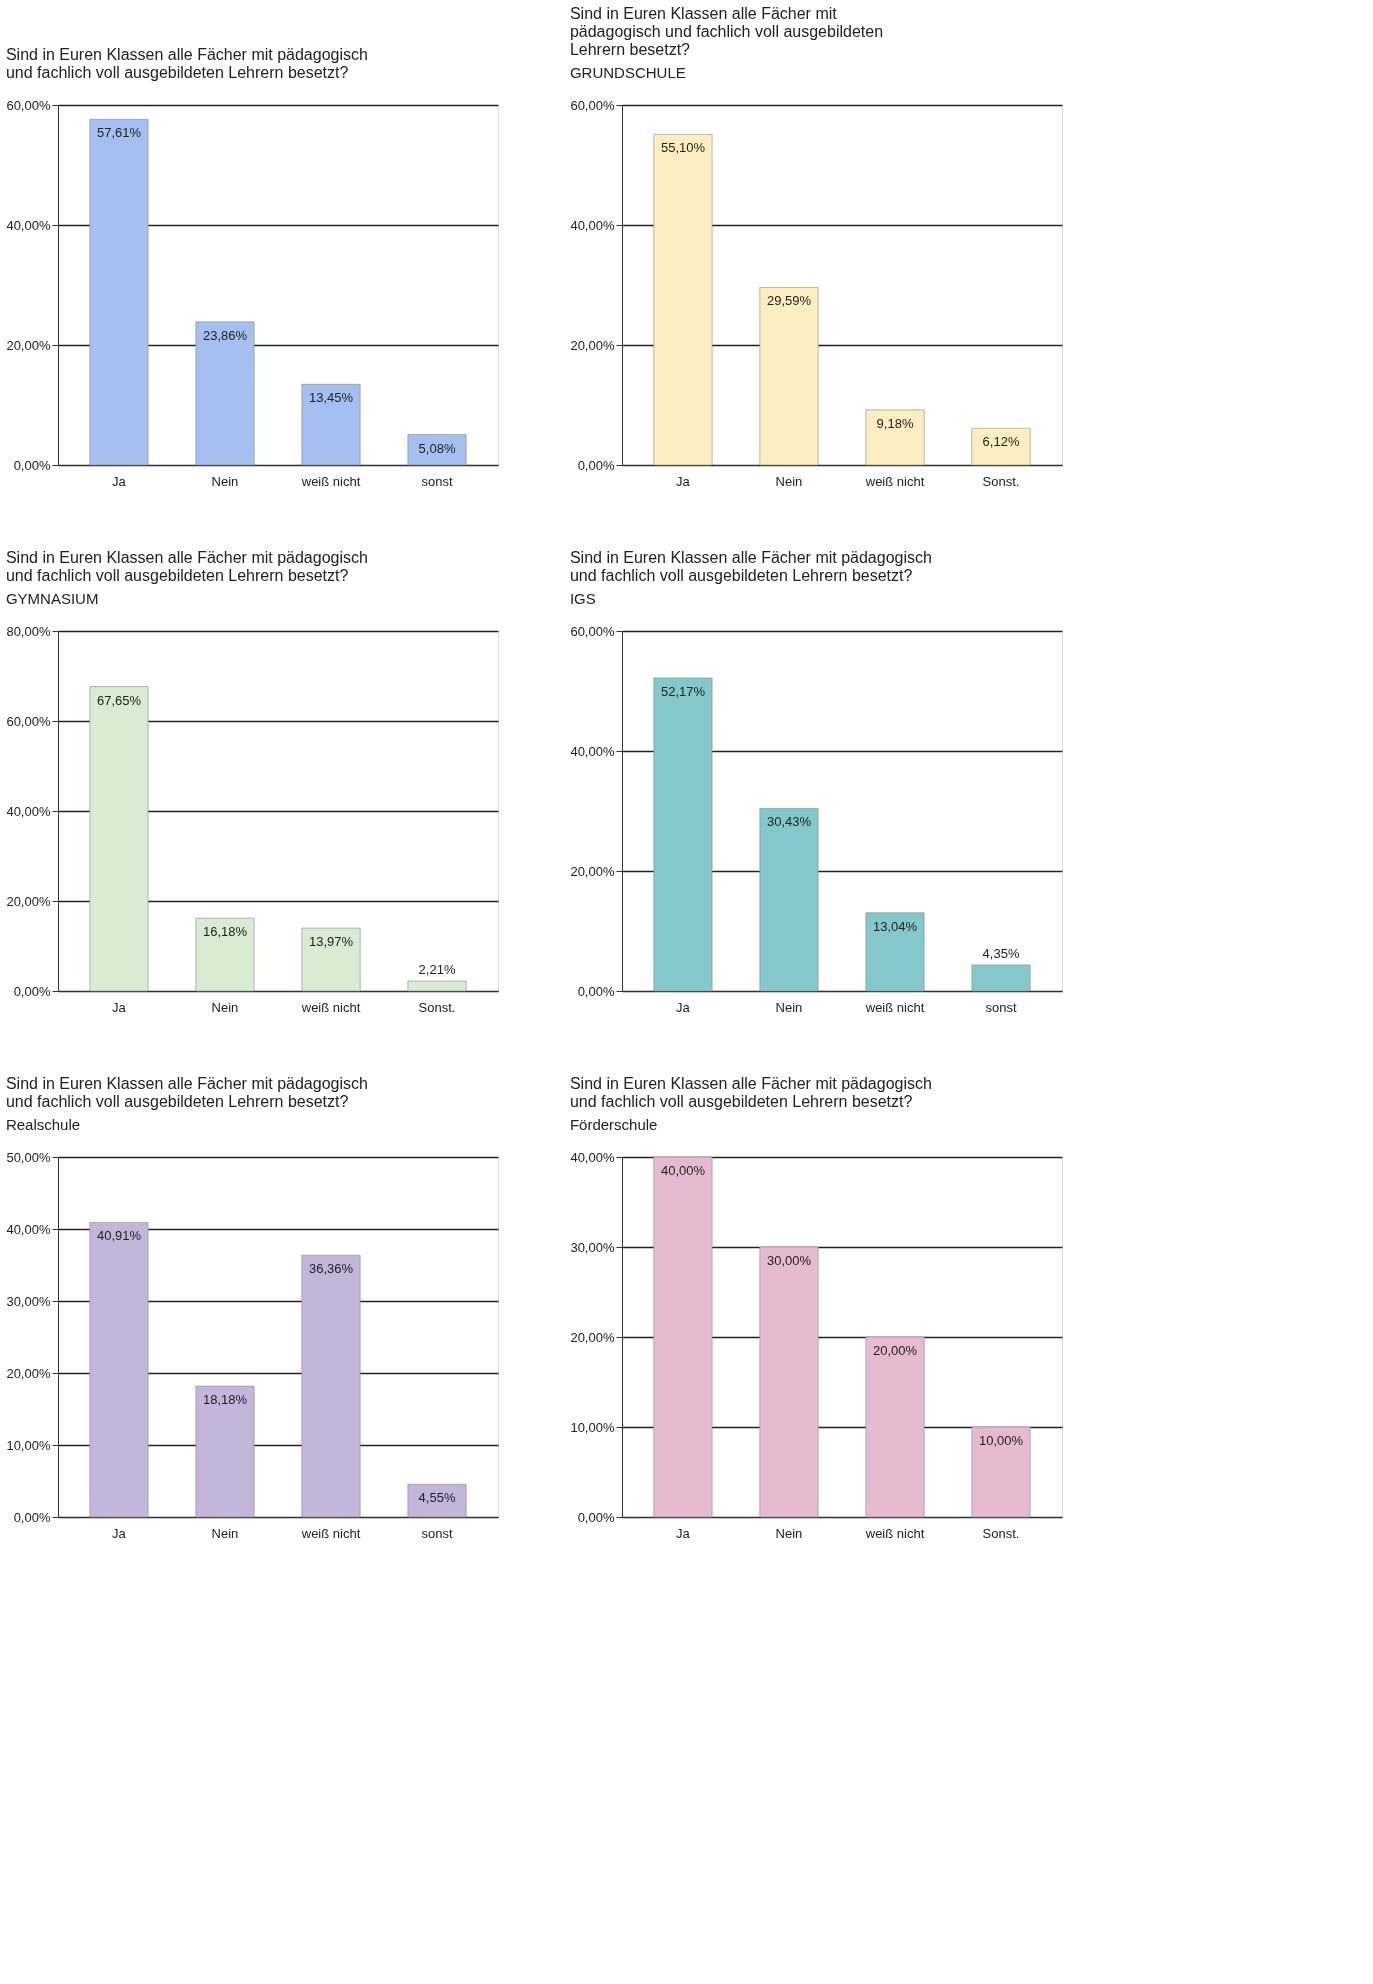  Describe the element at coordinates (331, 398) in the screenshot. I see `data-label: 13,45%` at that location.